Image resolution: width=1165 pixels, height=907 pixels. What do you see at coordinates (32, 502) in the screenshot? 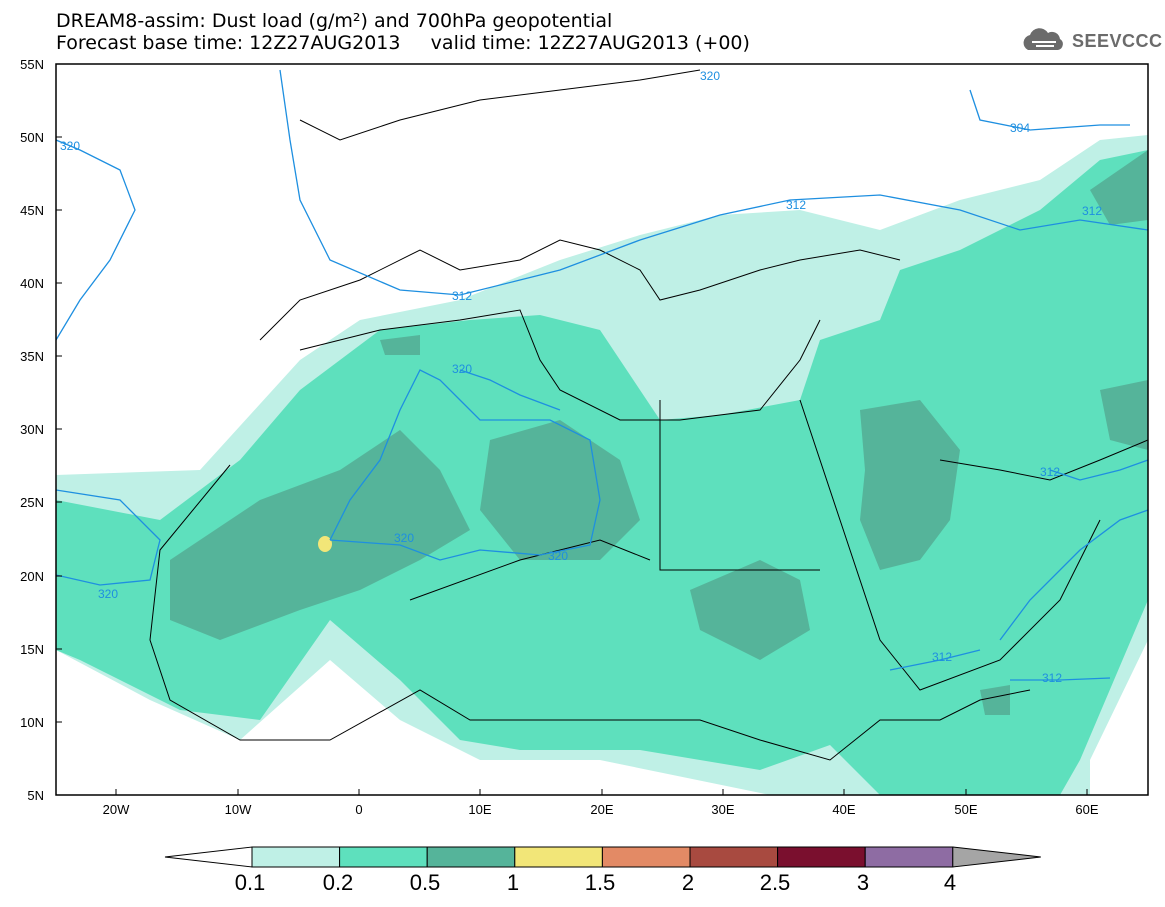
I see `lat-label: 25N` at bounding box center [32, 502].